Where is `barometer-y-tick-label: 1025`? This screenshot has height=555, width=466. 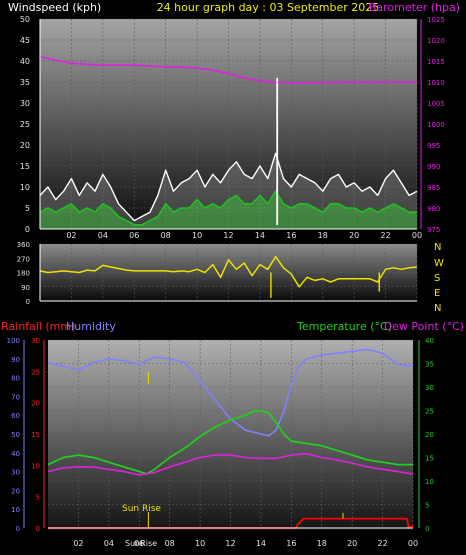
barometer-y-tick-label: 1025 is located at coordinates (436, 20).